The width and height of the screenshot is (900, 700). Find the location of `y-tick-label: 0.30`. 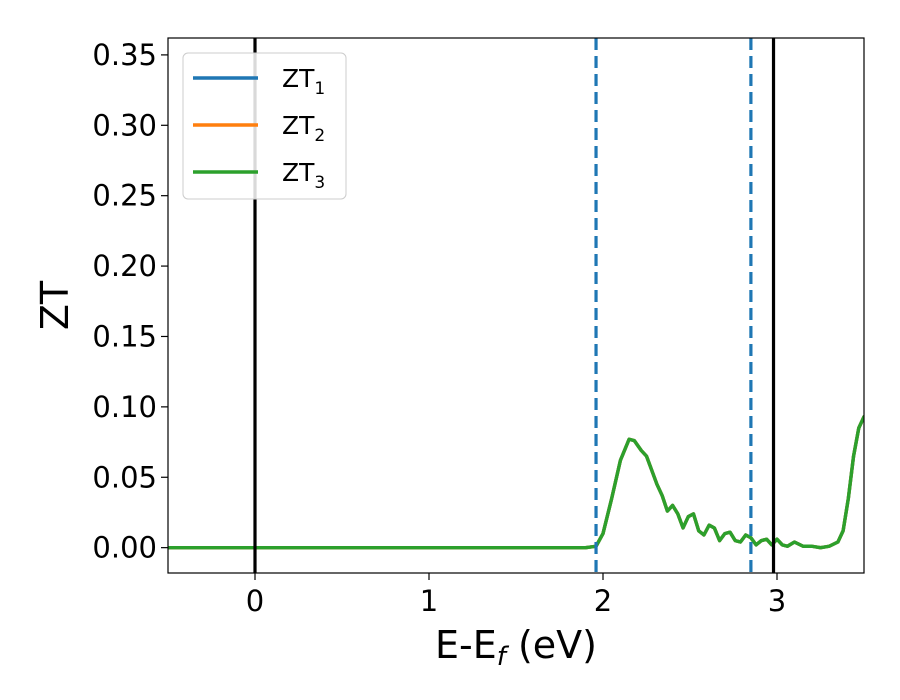

y-tick-label: 0.30 is located at coordinates (124, 125).